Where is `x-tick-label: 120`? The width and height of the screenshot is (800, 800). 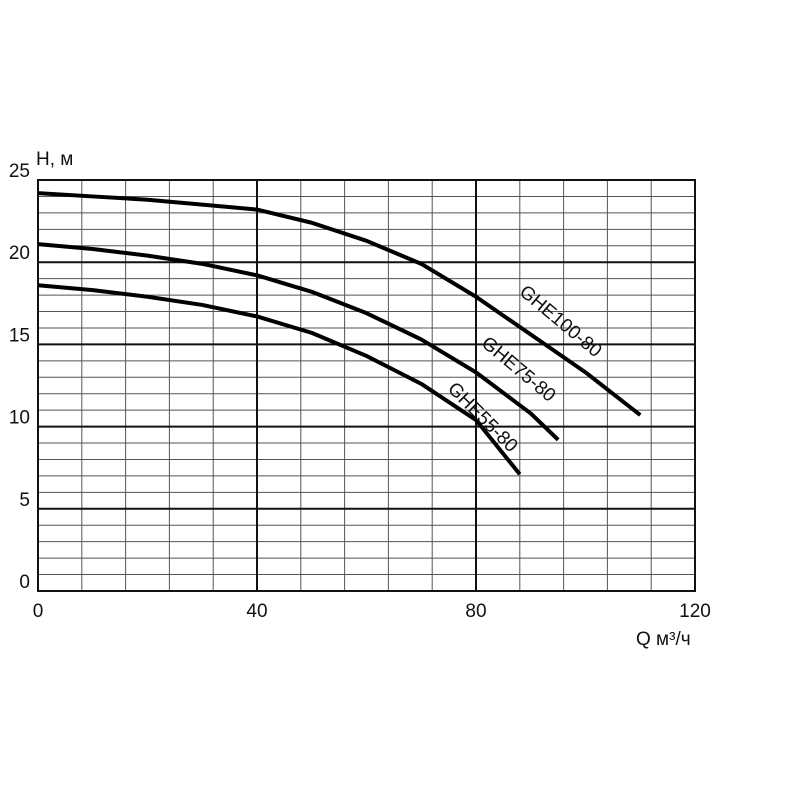
x-tick-label: 120 is located at coordinates (695, 611).